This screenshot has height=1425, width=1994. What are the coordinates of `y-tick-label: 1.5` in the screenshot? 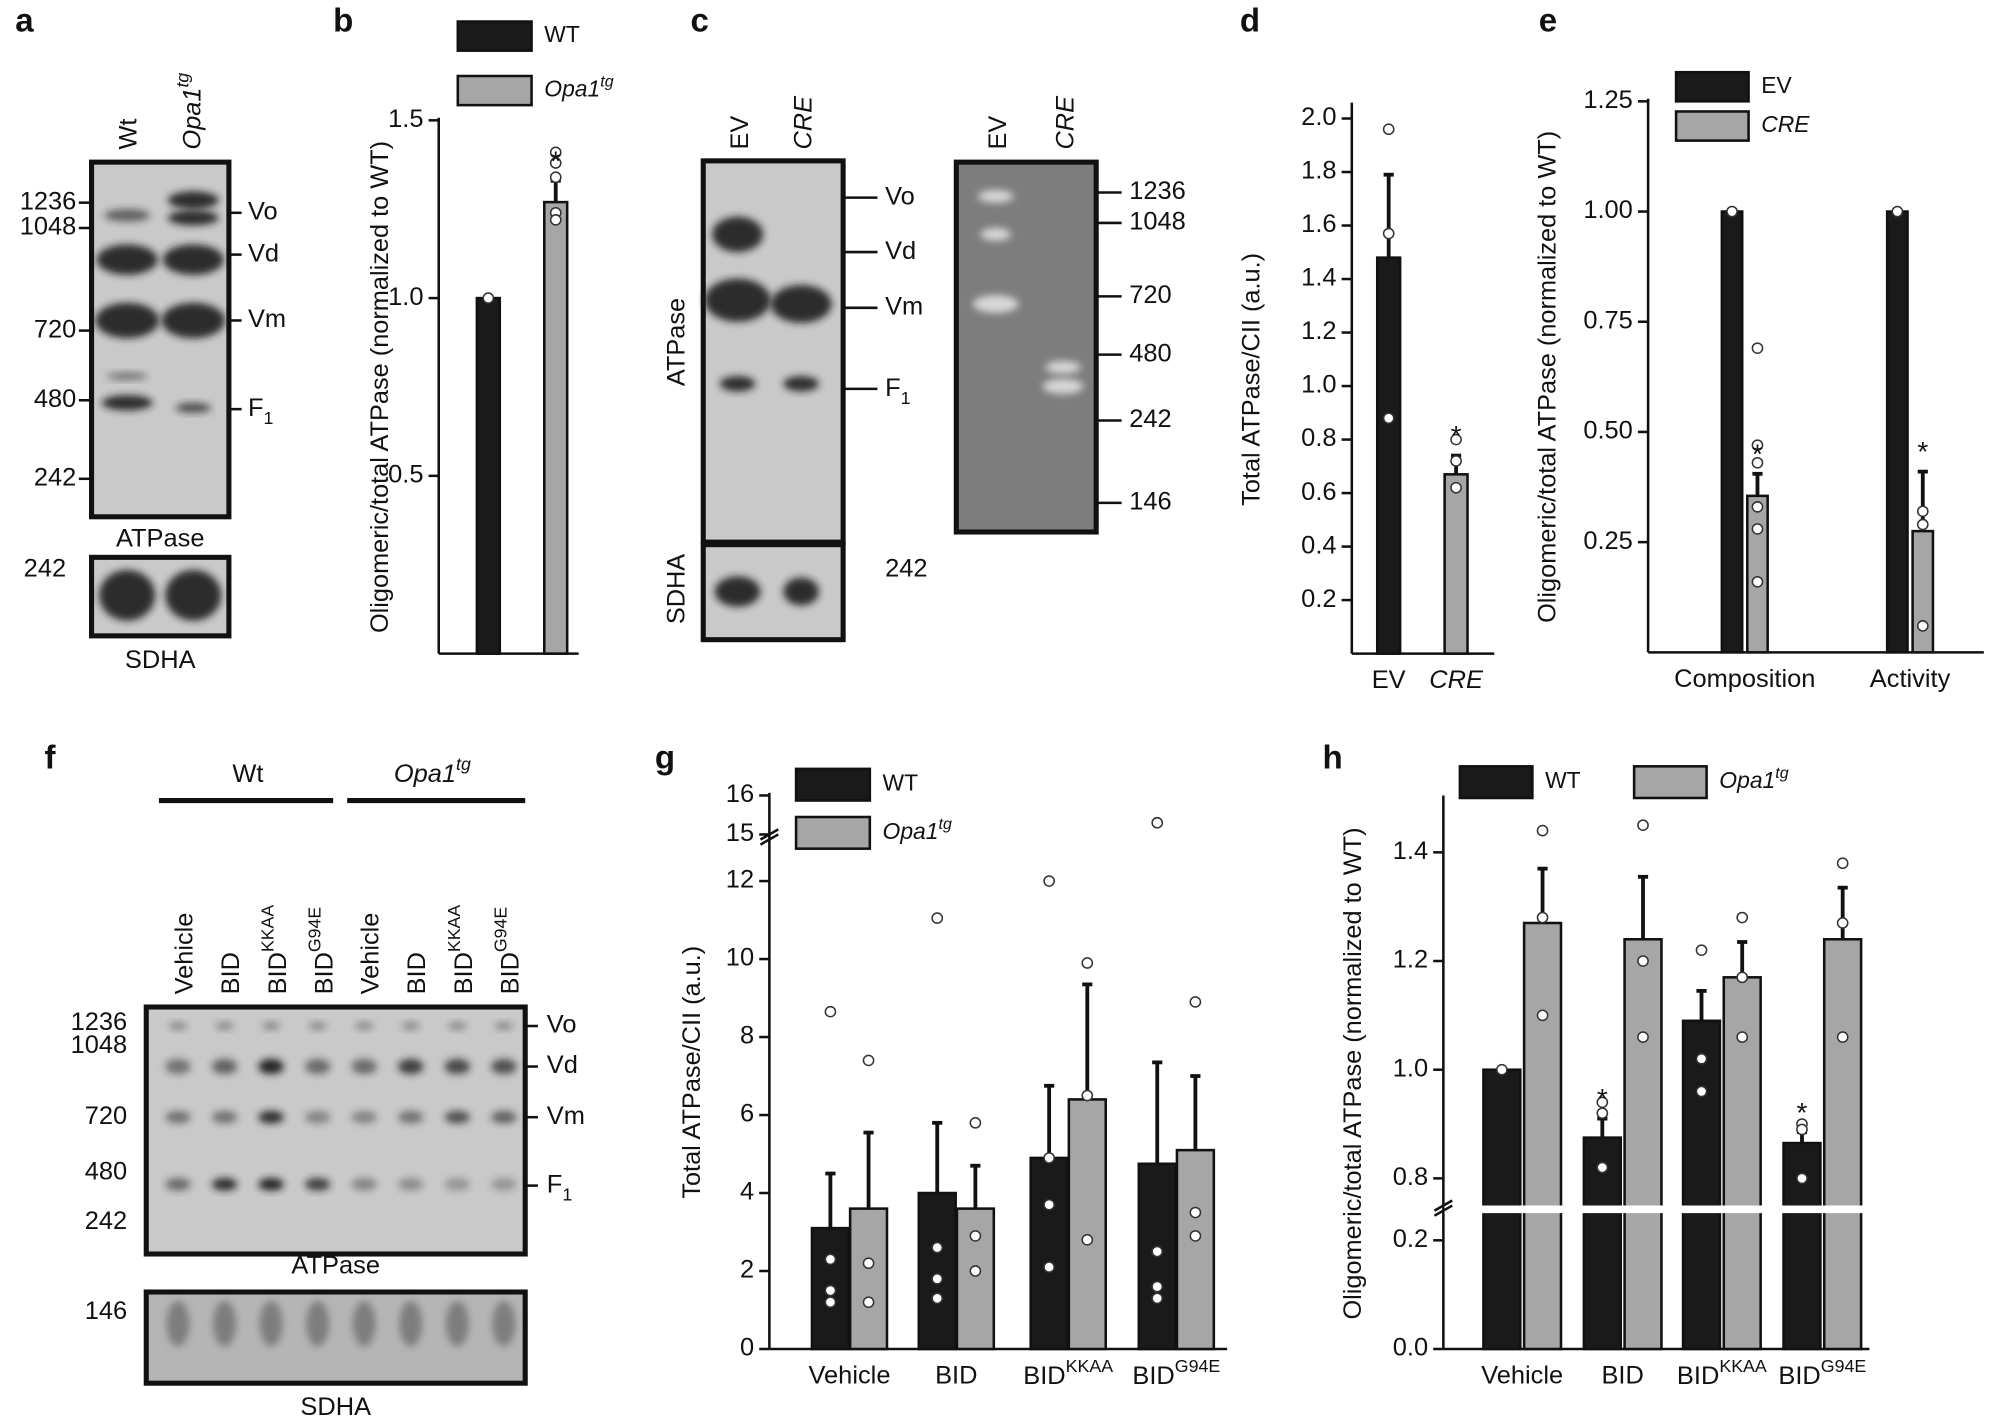 It's located at (405, 119).